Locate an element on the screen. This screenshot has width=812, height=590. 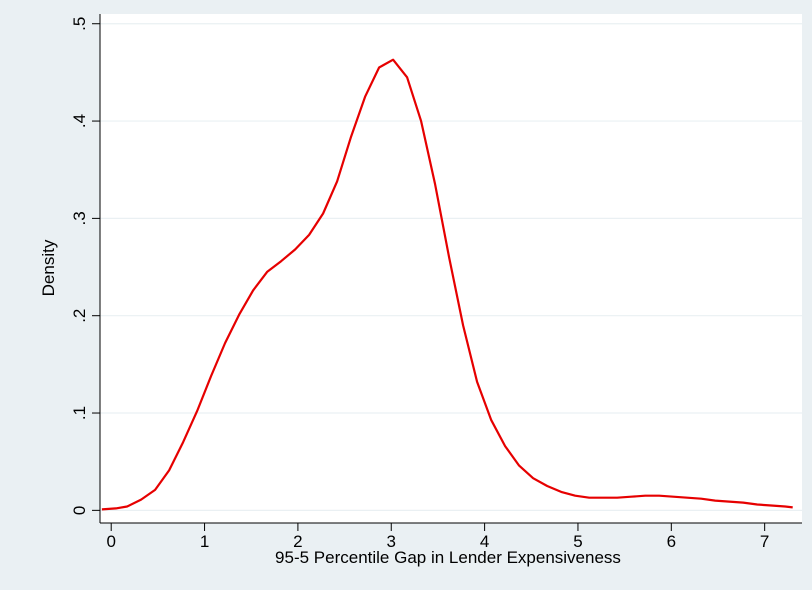
y-tick-label: .4 is located at coordinates (79, 121).